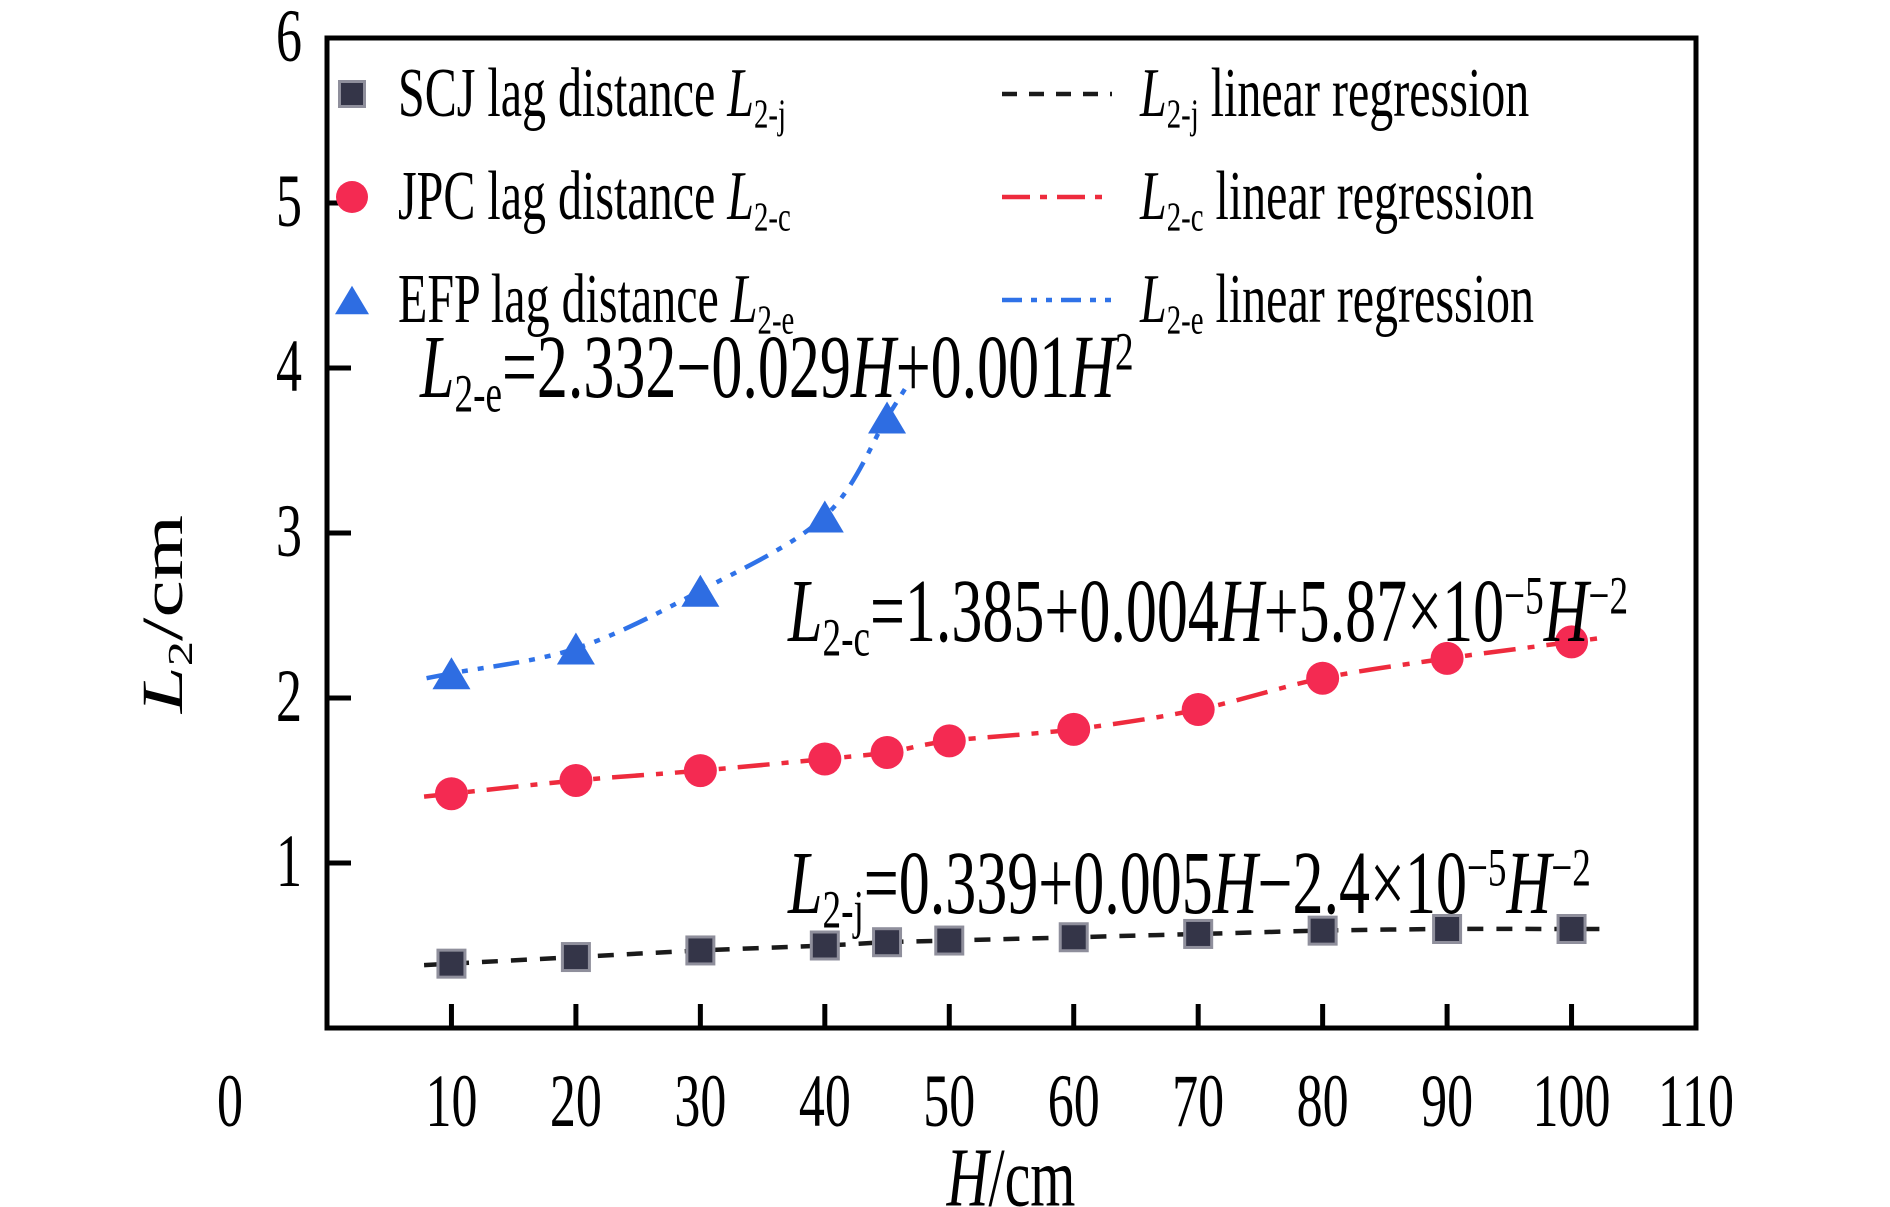 The width and height of the screenshot is (1890, 1207). Describe the element at coordinates (289, 202) in the screenshot. I see `y-tick-label-5: 5` at that location.